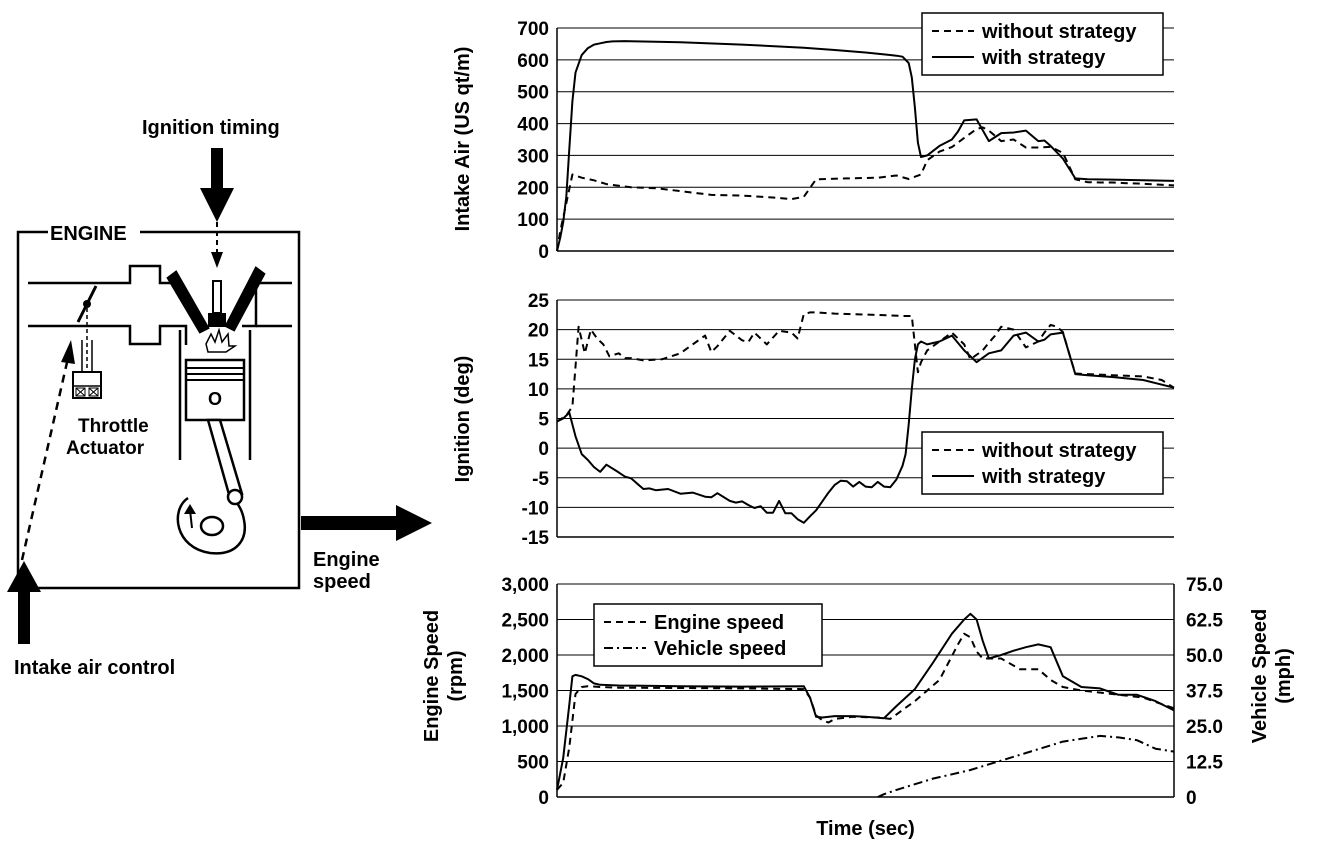 The height and width of the screenshot is (850, 1328). Describe the element at coordinates (94, 668) in the screenshot. I see `intake-air-control-label: Intake air control` at that location.